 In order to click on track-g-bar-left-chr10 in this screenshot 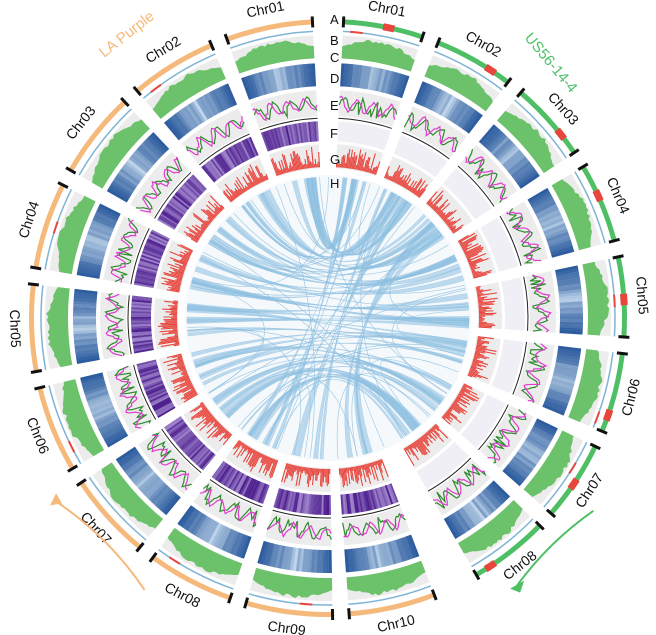, I will do `click(356, 475)`.